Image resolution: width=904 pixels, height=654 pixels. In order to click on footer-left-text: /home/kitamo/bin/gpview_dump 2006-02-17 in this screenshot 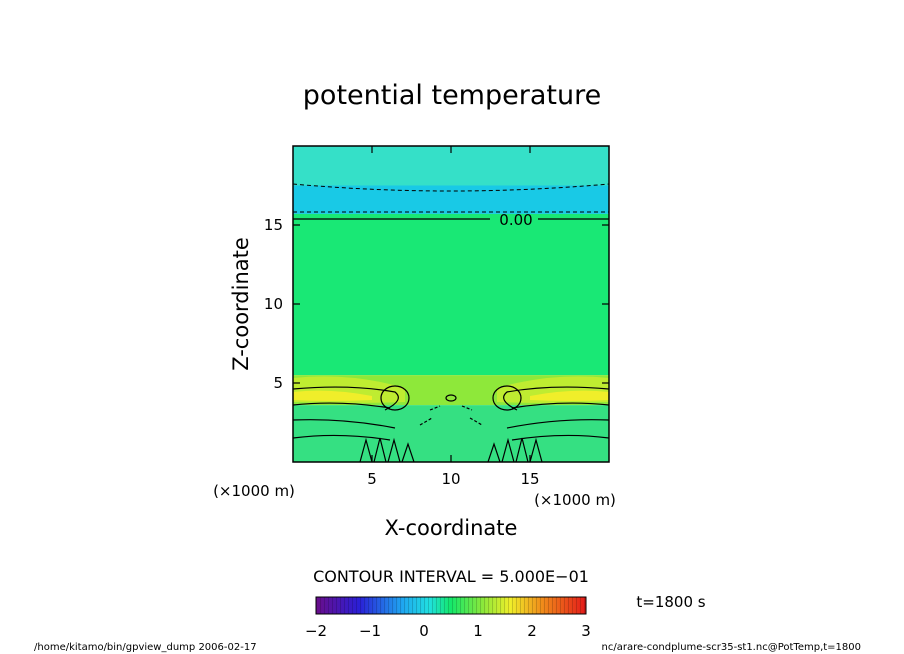, I will do `click(145, 647)`.